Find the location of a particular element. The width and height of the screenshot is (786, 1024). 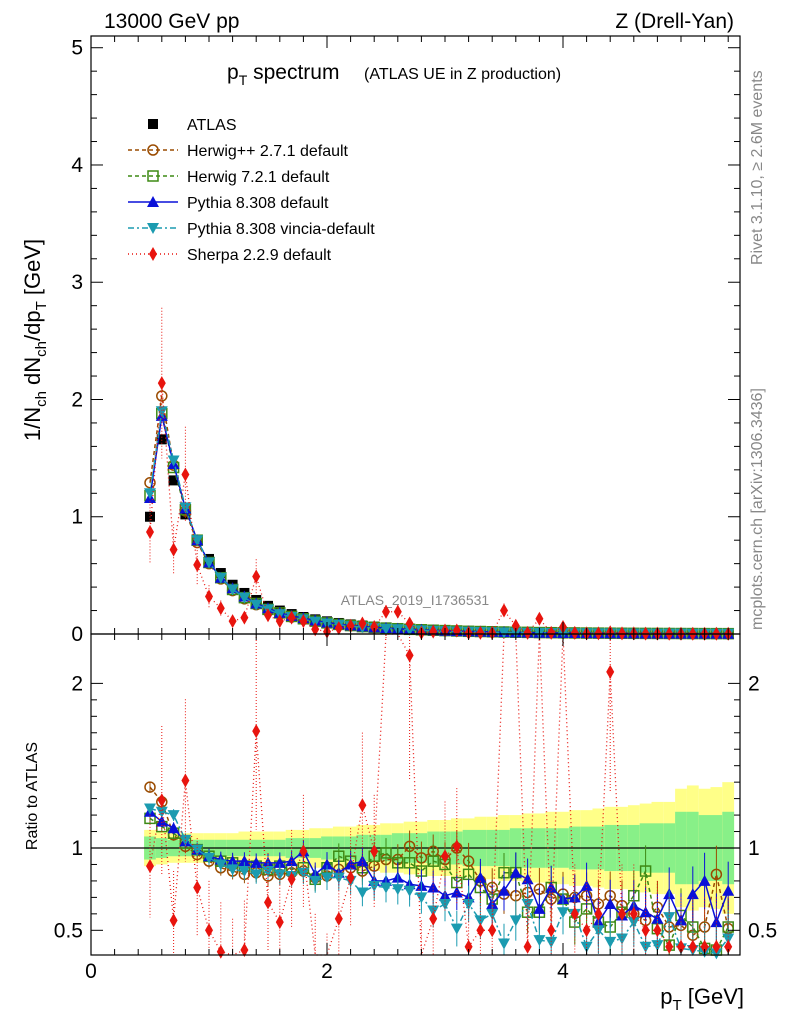

legend-label: ATLAS is located at coordinates (212, 125).